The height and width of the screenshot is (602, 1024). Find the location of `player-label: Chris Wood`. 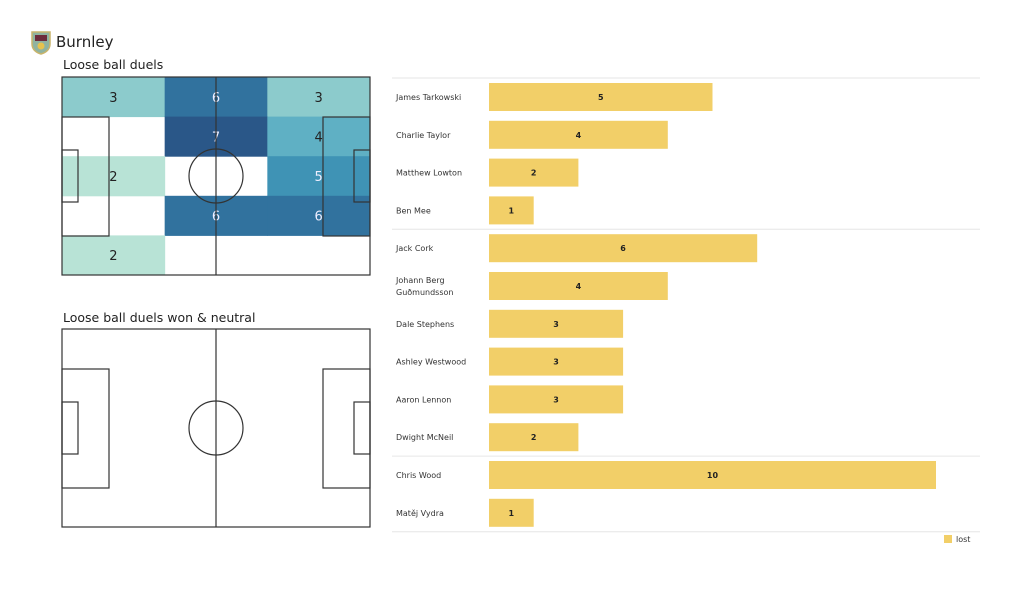

player-label: Chris Wood is located at coordinates (418, 475).